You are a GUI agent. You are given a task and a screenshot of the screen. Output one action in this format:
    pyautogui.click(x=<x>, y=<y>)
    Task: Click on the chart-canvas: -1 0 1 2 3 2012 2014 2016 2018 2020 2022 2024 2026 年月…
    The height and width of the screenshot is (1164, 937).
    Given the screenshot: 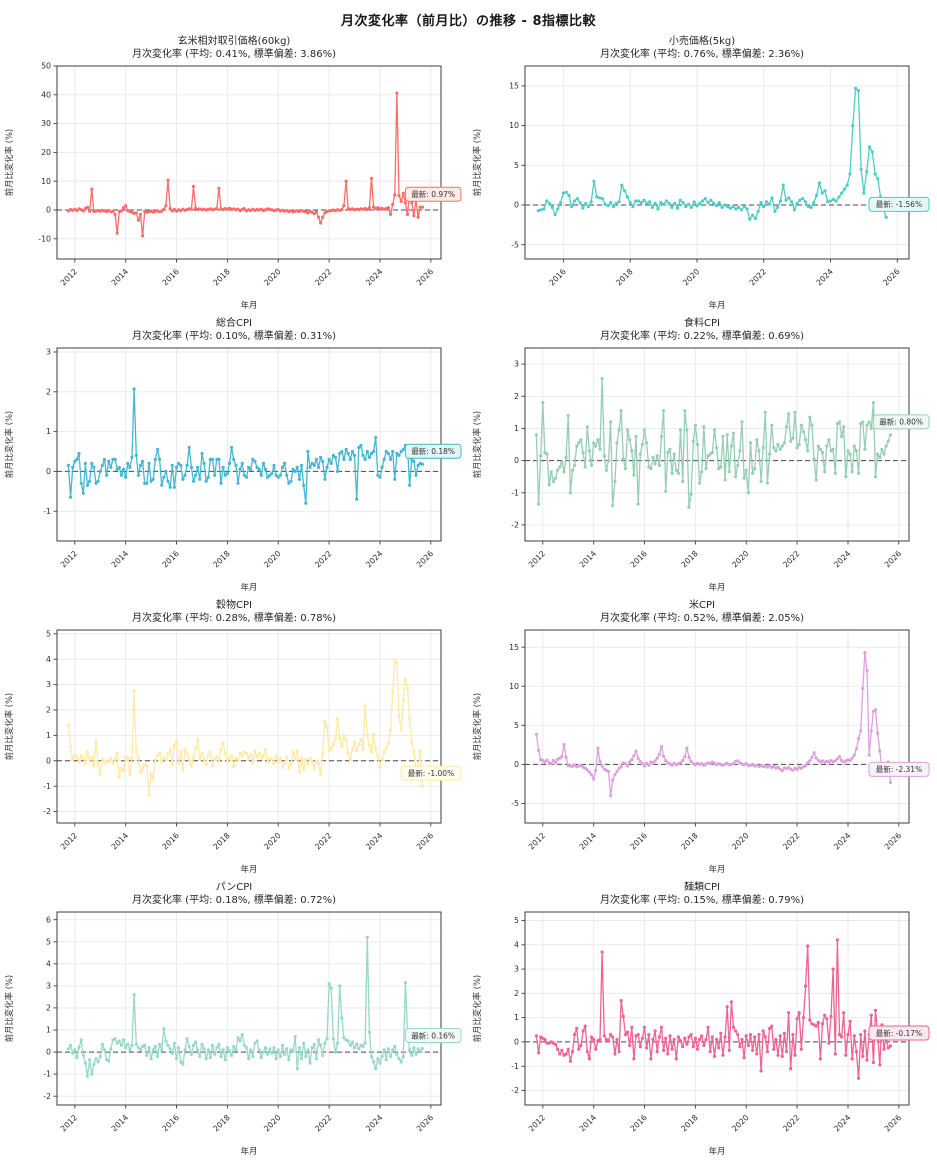 What is the action you would take?
    pyautogui.click(x=233, y=469)
    